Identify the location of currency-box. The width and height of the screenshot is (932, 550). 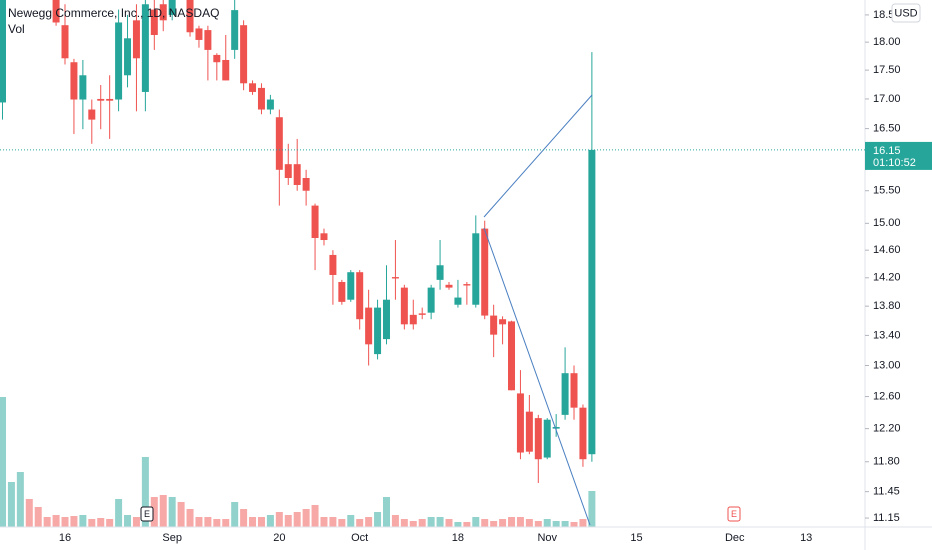
(906, 13).